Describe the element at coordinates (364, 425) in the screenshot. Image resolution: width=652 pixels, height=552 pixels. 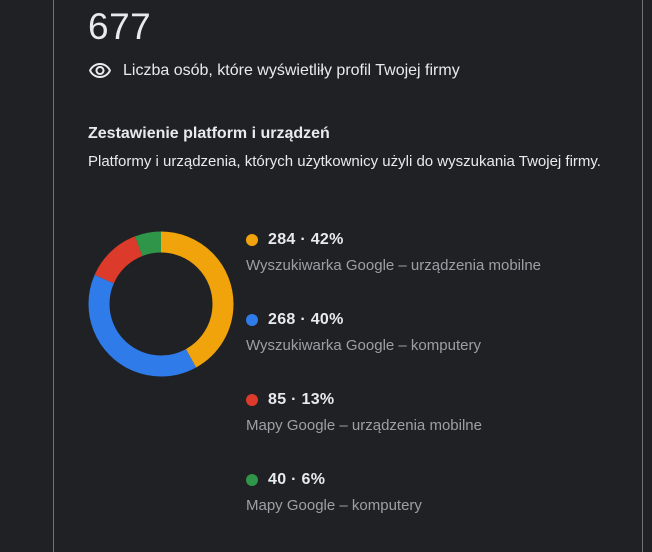
I see `legend-label: Mapy Google – urządzenia mobilne` at that location.